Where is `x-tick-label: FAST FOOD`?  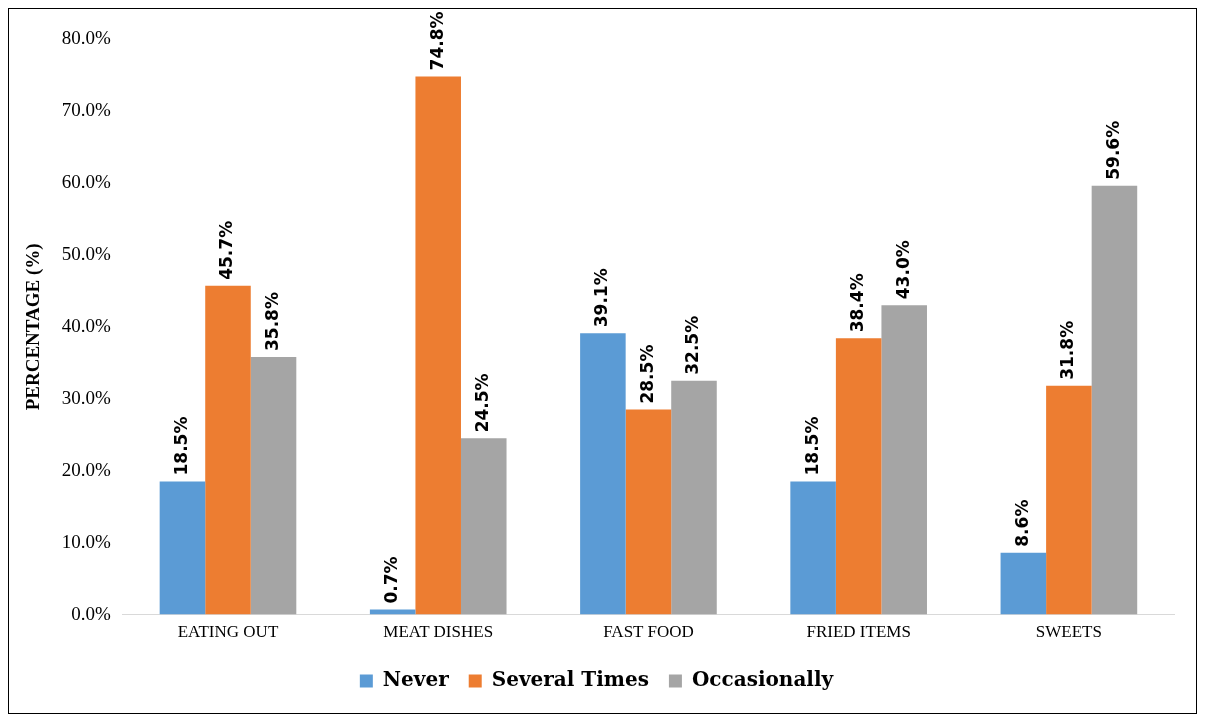
x-tick-label: FAST FOOD is located at coordinates (648, 632).